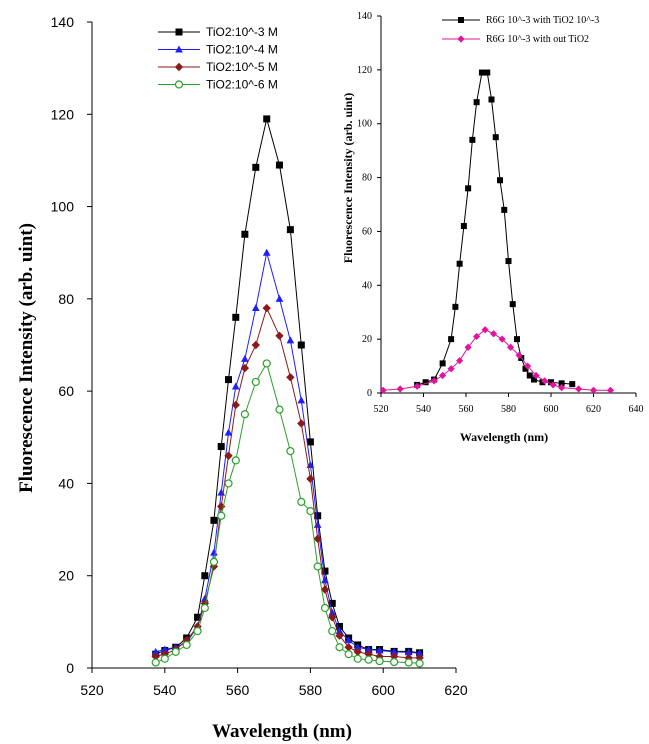  Describe the element at coordinates (367, 178) in the screenshot. I see `inset-y-tick-label: 80` at that location.